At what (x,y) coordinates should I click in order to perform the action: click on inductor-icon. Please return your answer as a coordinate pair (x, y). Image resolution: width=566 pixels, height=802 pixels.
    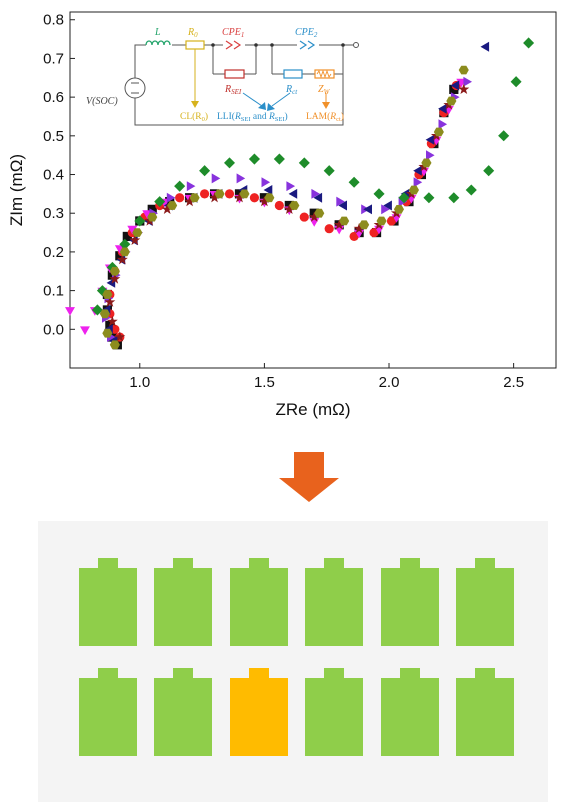
    Looking at the image, I should click on (158, 43).